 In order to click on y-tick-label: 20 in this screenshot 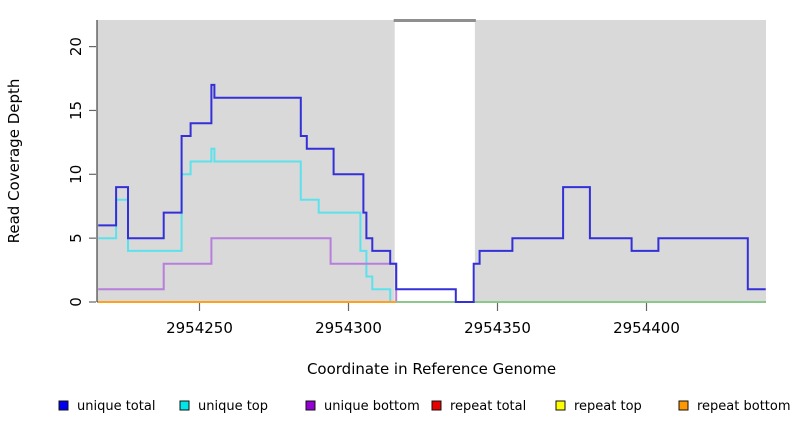, I will do `click(76, 46)`.